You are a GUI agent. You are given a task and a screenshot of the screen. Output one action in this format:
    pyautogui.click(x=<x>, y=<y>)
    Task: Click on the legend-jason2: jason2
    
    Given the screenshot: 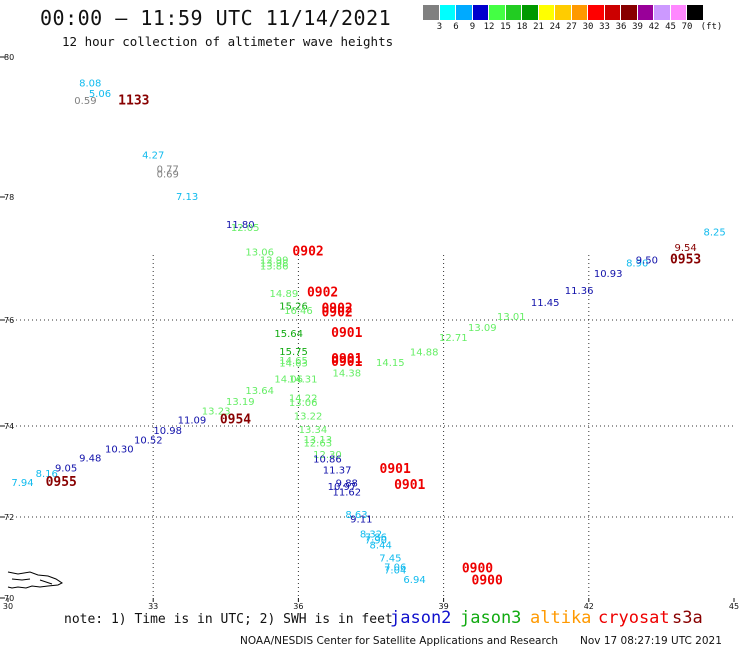 What is the action you would take?
    pyautogui.click(x=421, y=618)
    